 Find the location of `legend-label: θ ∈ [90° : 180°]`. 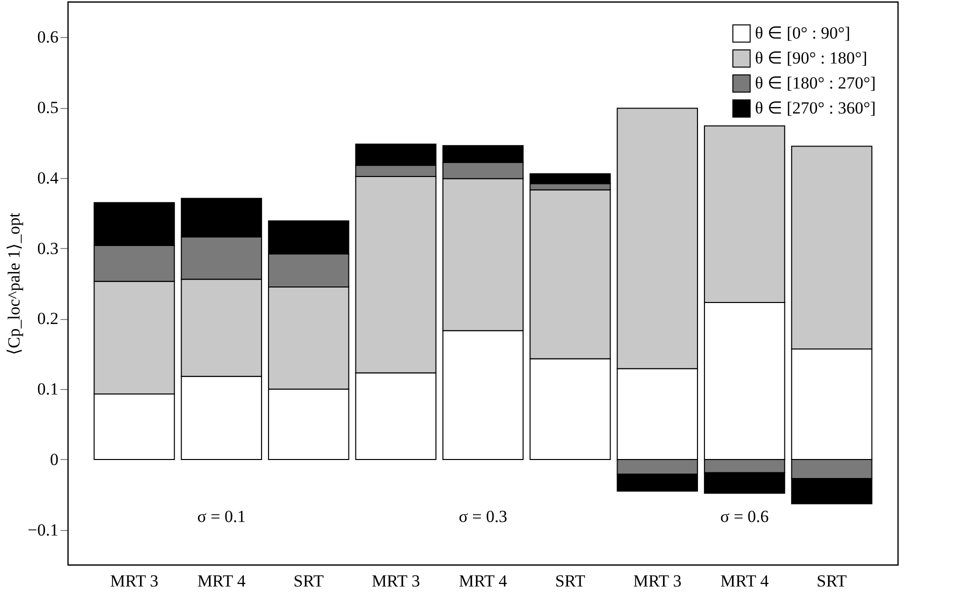

legend-label: θ ∈ [90° : 180°] is located at coordinates (811, 58).